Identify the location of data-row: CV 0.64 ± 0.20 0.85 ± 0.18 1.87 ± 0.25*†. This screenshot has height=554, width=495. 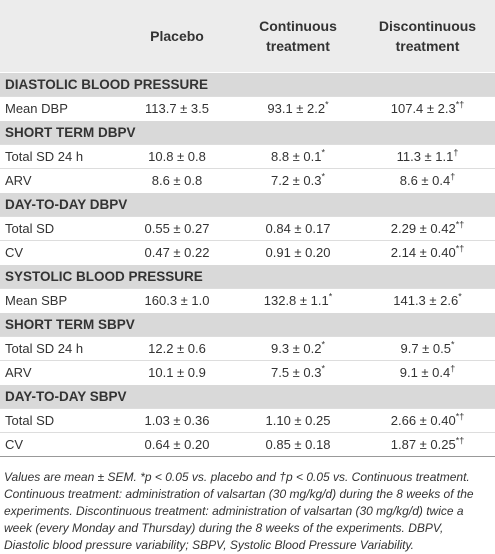
(247, 444).